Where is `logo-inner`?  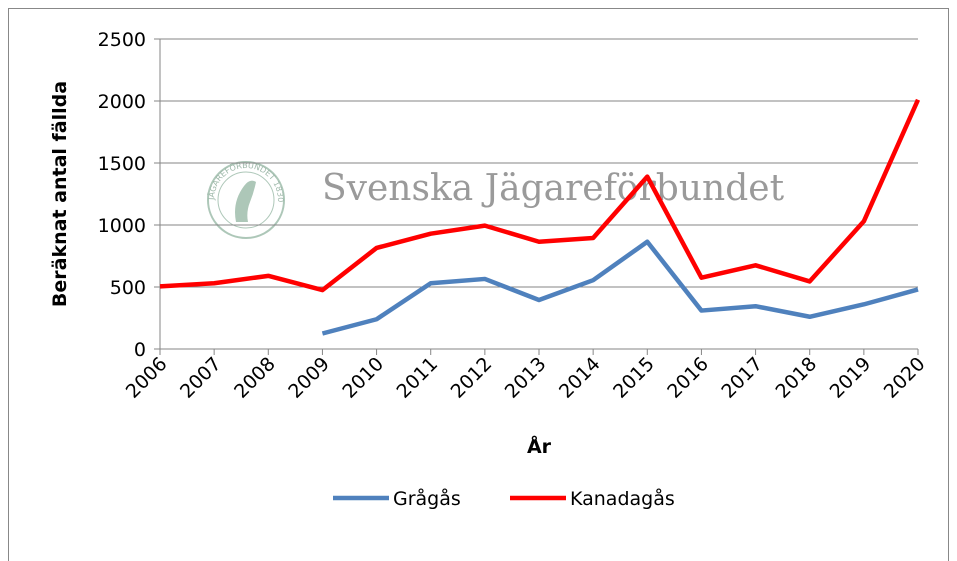 logo-inner is located at coordinates (246, 200).